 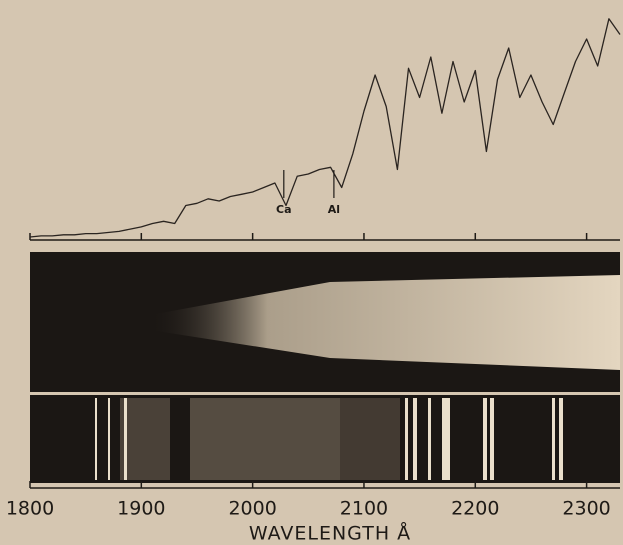 I want to click on x-tick-label: 2100, so click(x=364, y=509).